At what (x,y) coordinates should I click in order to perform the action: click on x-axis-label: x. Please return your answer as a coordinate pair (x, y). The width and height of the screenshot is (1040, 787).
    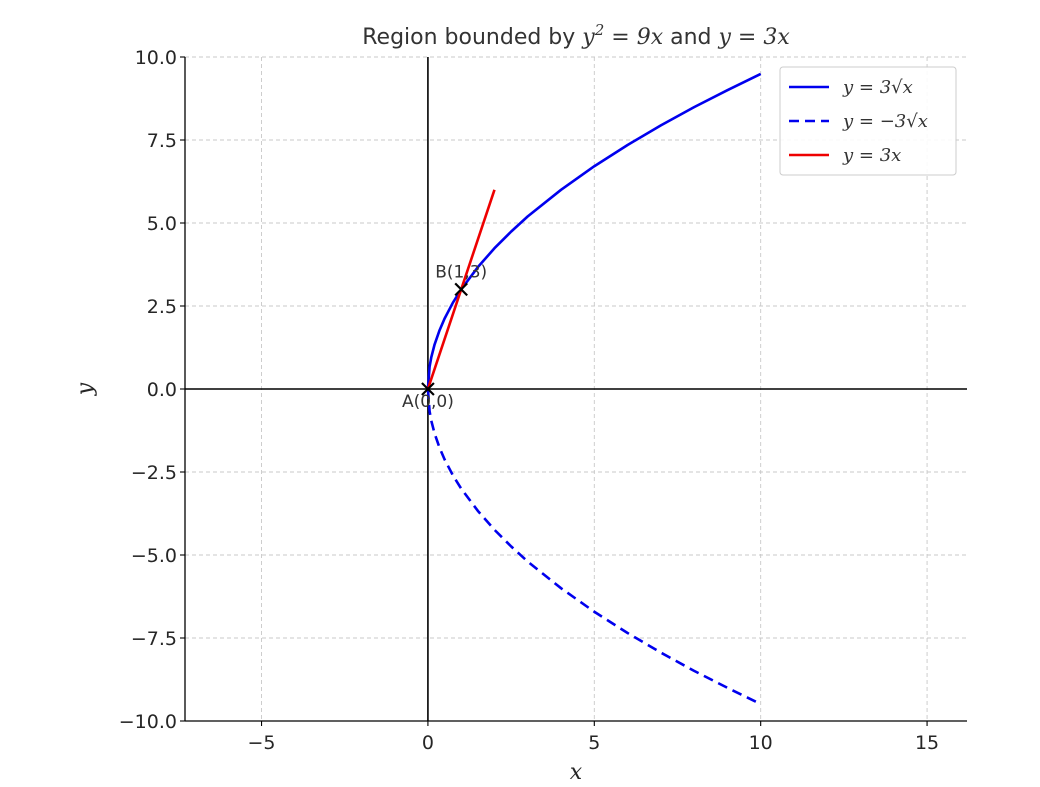
    Looking at the image, I should click on (576, 772).